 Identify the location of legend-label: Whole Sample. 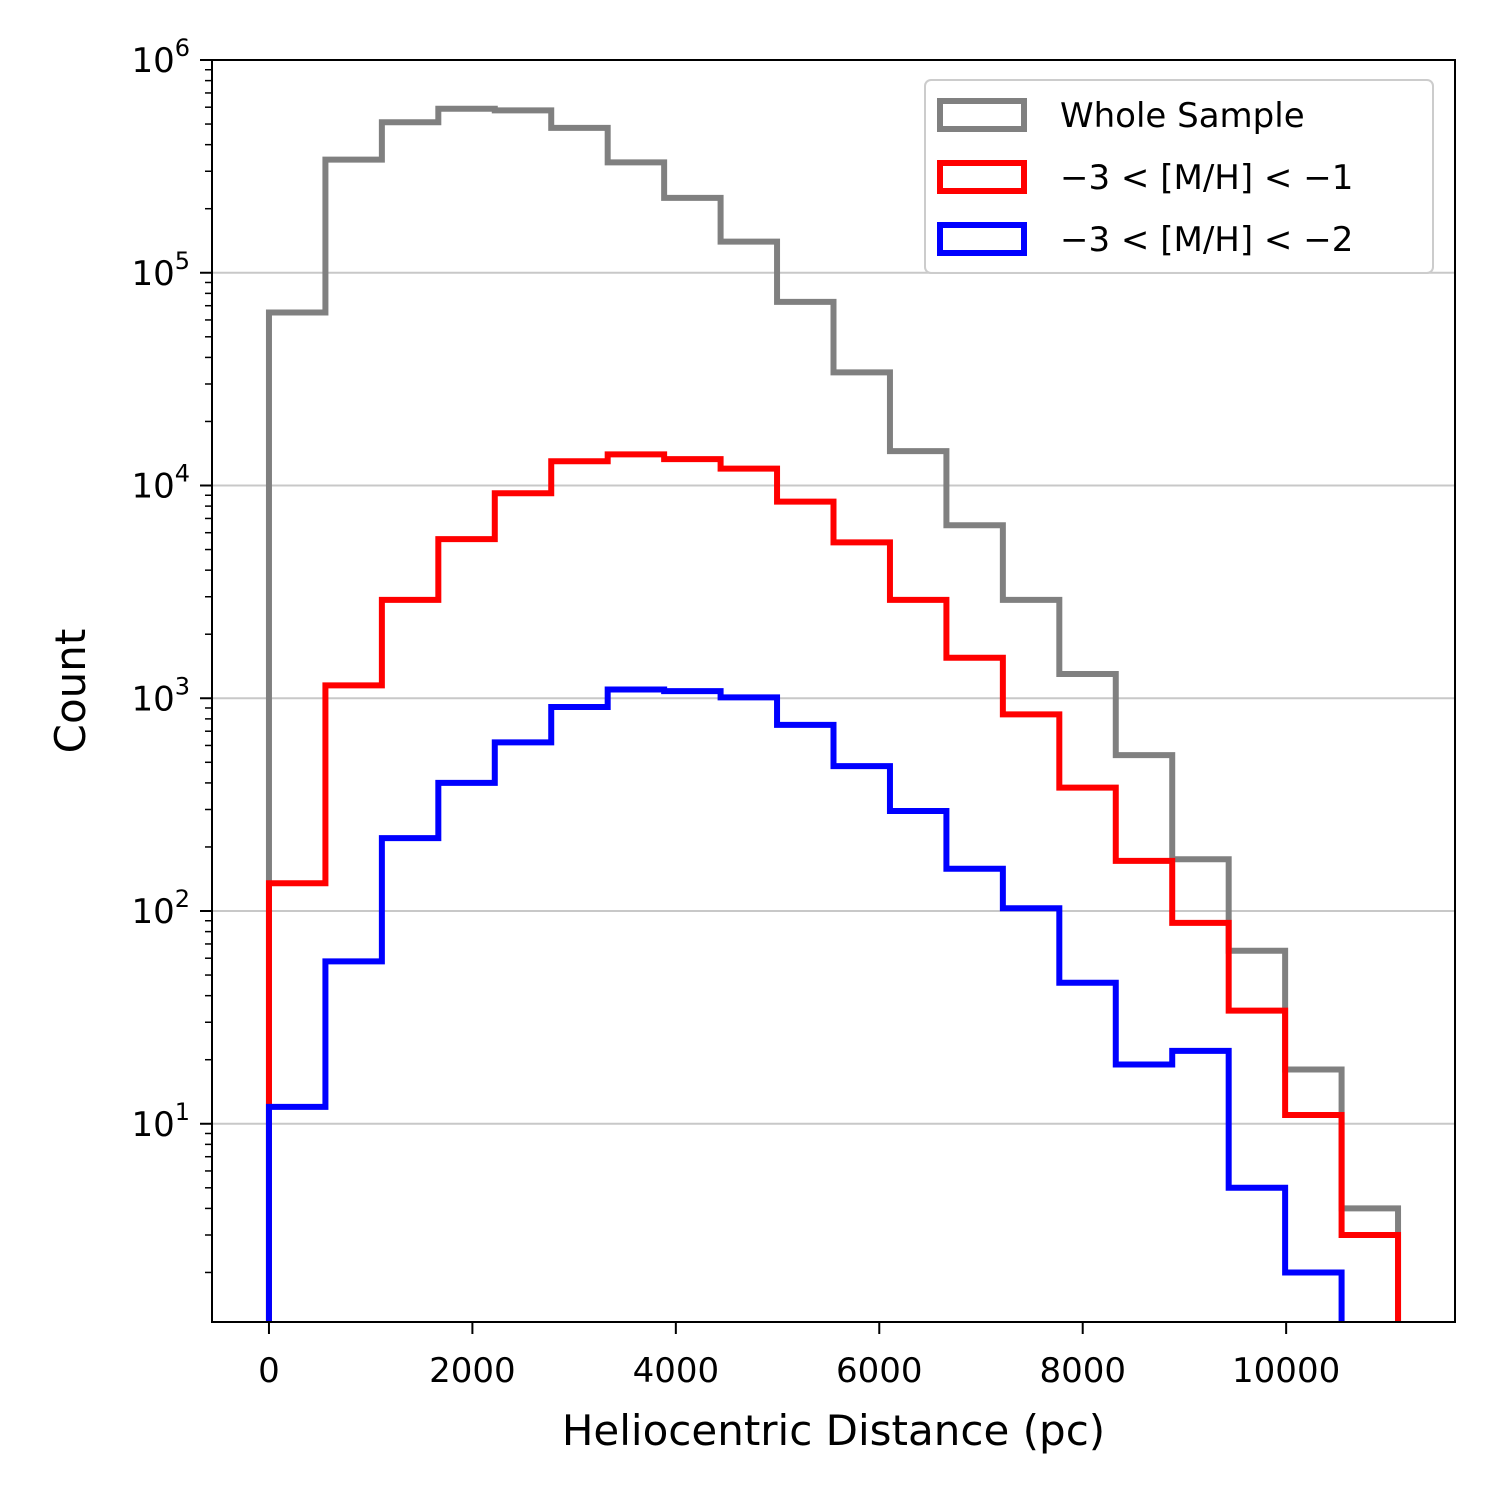
(1182, 116).